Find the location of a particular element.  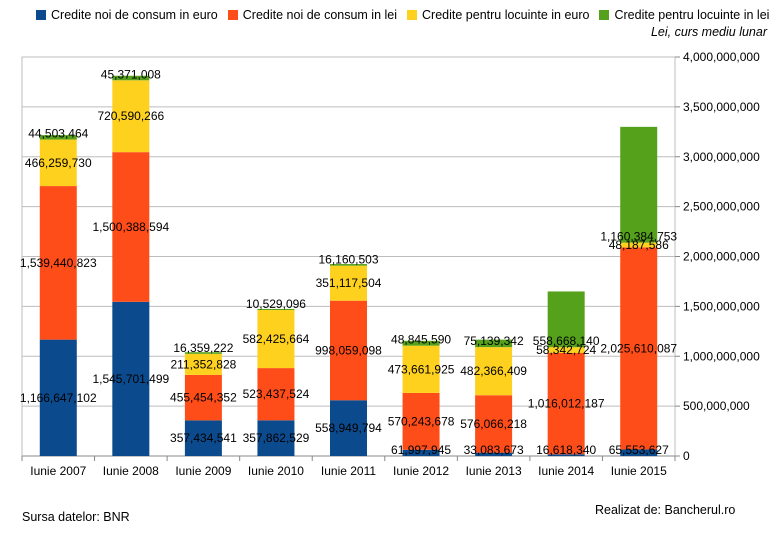

x-tick-label: Iunie 2012 is located at coordinates (421, 471).